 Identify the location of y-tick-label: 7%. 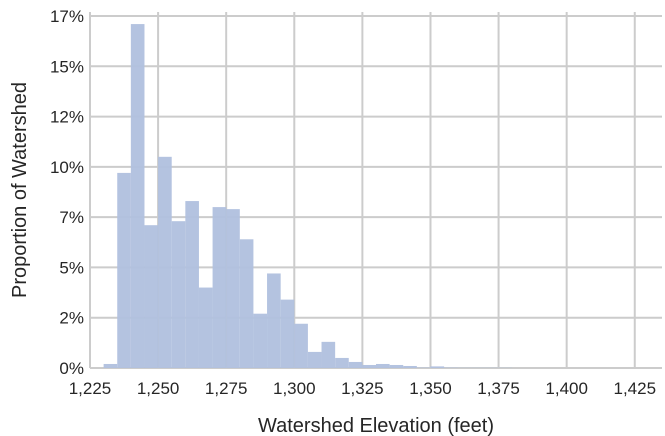
(71, 217).